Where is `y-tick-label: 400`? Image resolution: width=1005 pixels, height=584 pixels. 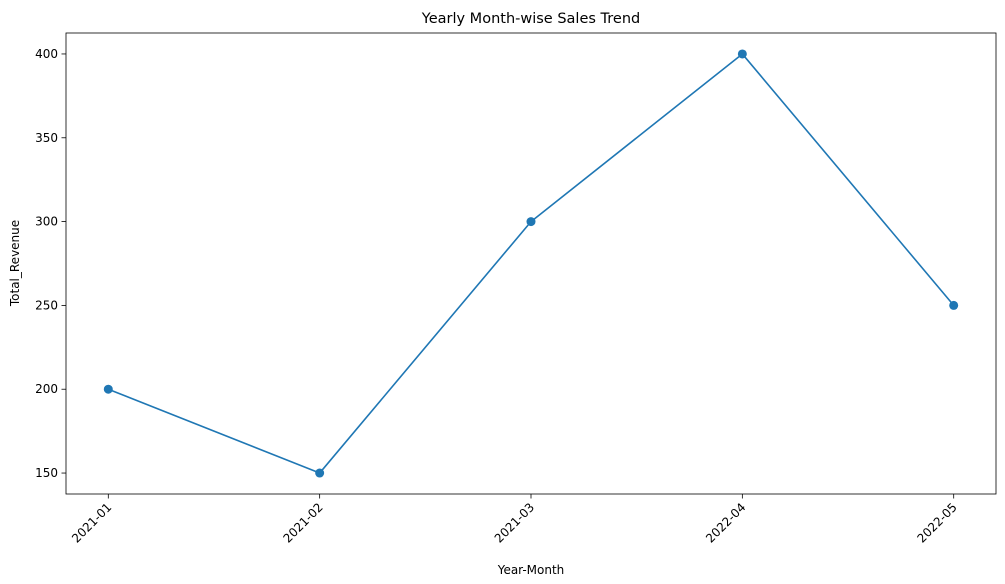
y-tick-label: 400 is located at coordinates (46, 54).